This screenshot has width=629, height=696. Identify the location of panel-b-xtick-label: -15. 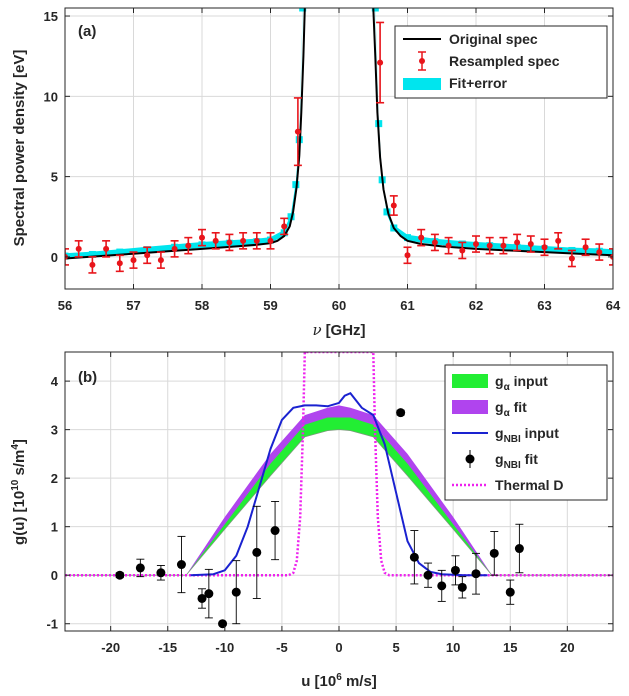
(167, 647).